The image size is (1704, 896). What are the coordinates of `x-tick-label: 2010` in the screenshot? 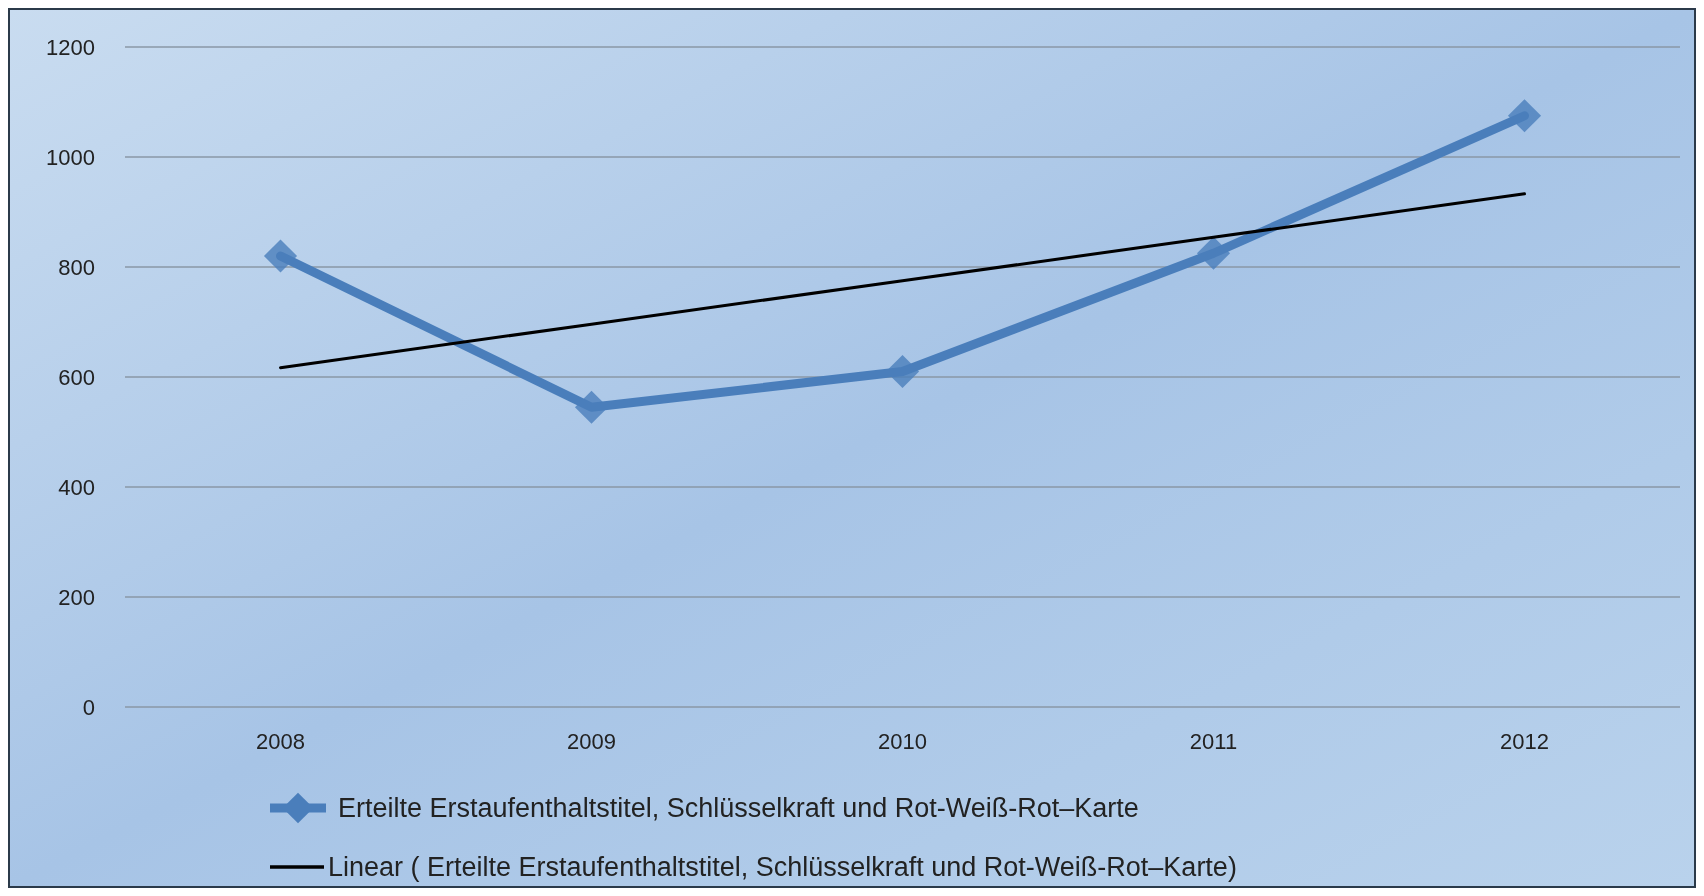 It's located at (902, 741).